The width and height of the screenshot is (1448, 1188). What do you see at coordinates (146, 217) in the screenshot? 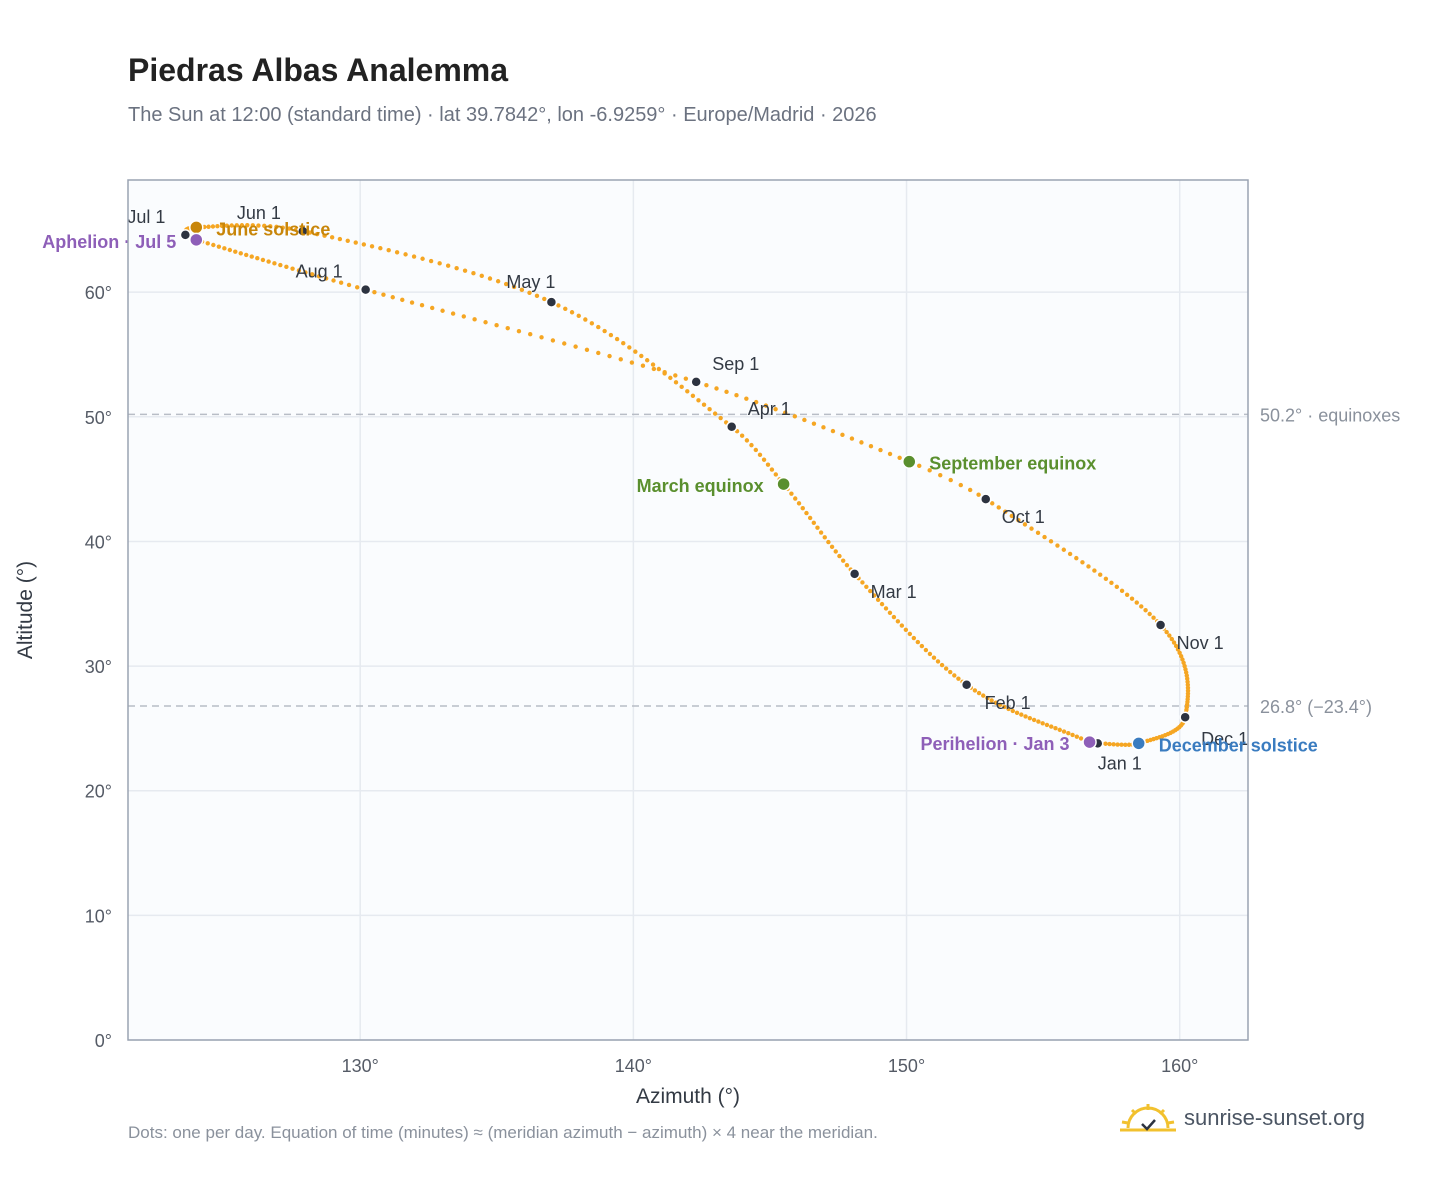
I see `month-label: Jul 1` at bounding box center [146, 217].